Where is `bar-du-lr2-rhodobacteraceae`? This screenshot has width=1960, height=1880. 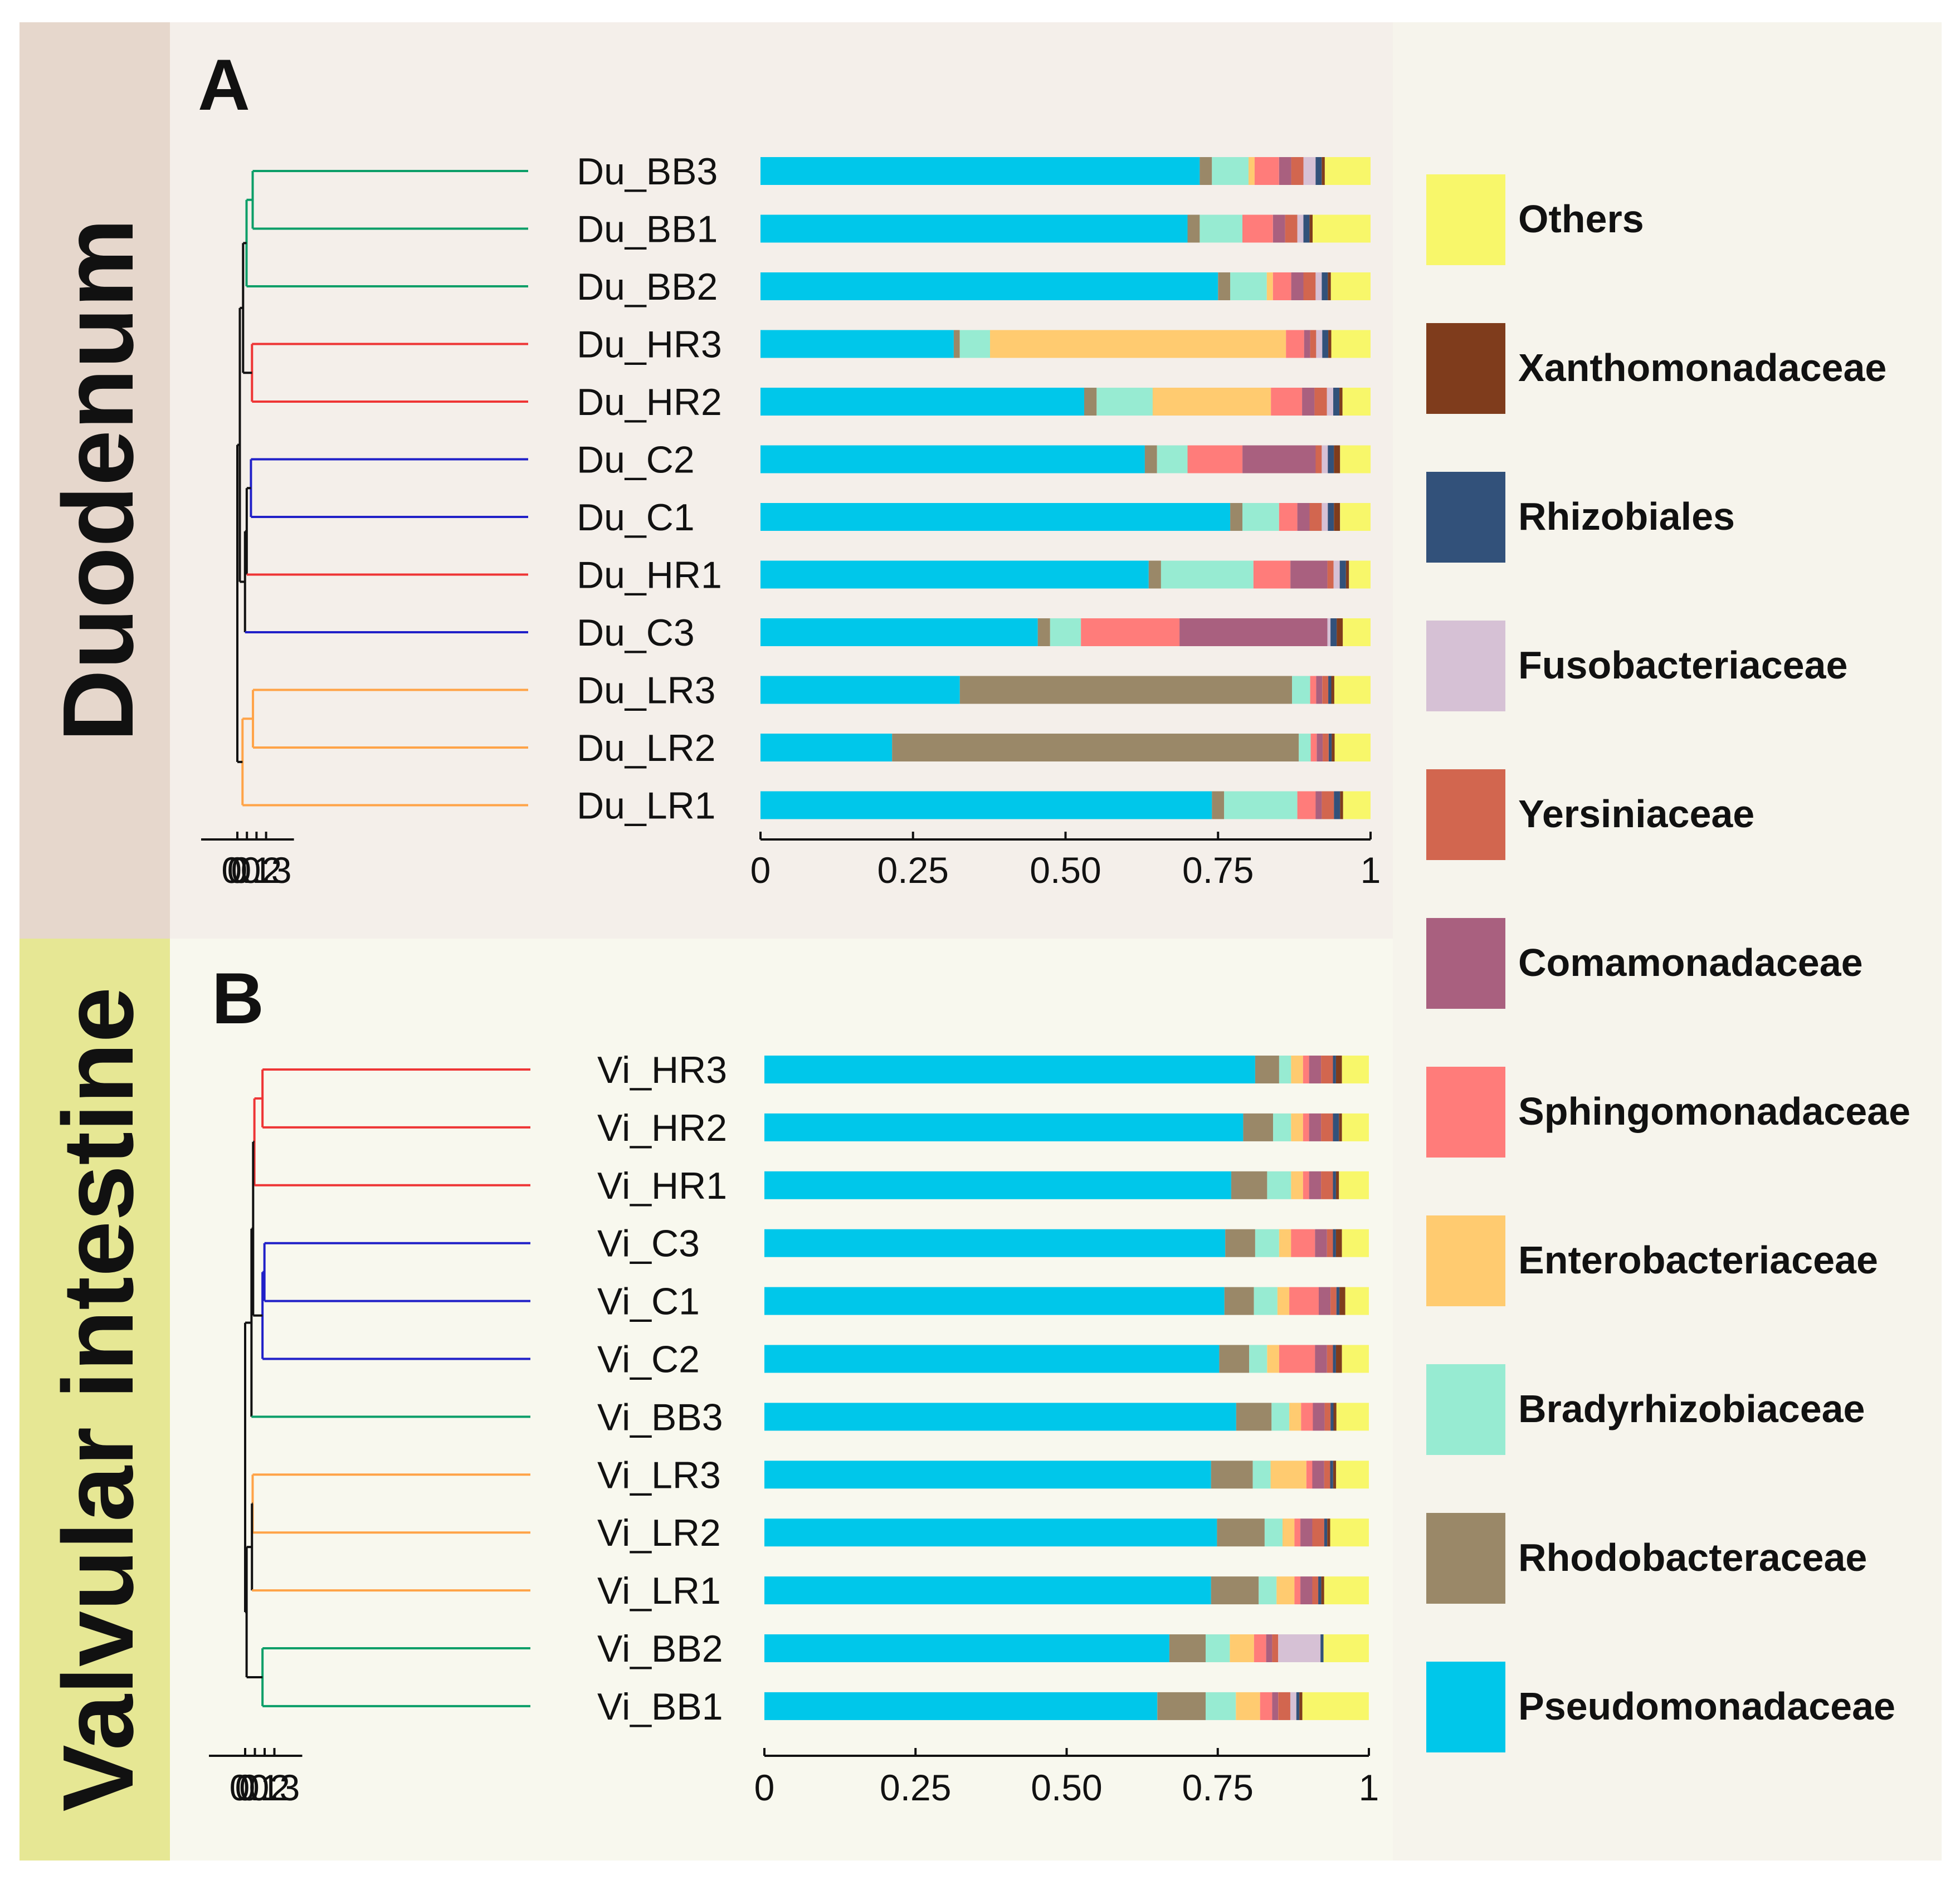
bar-du-lr2-rhodobacteraceae is located at coordinates (1095, 747).